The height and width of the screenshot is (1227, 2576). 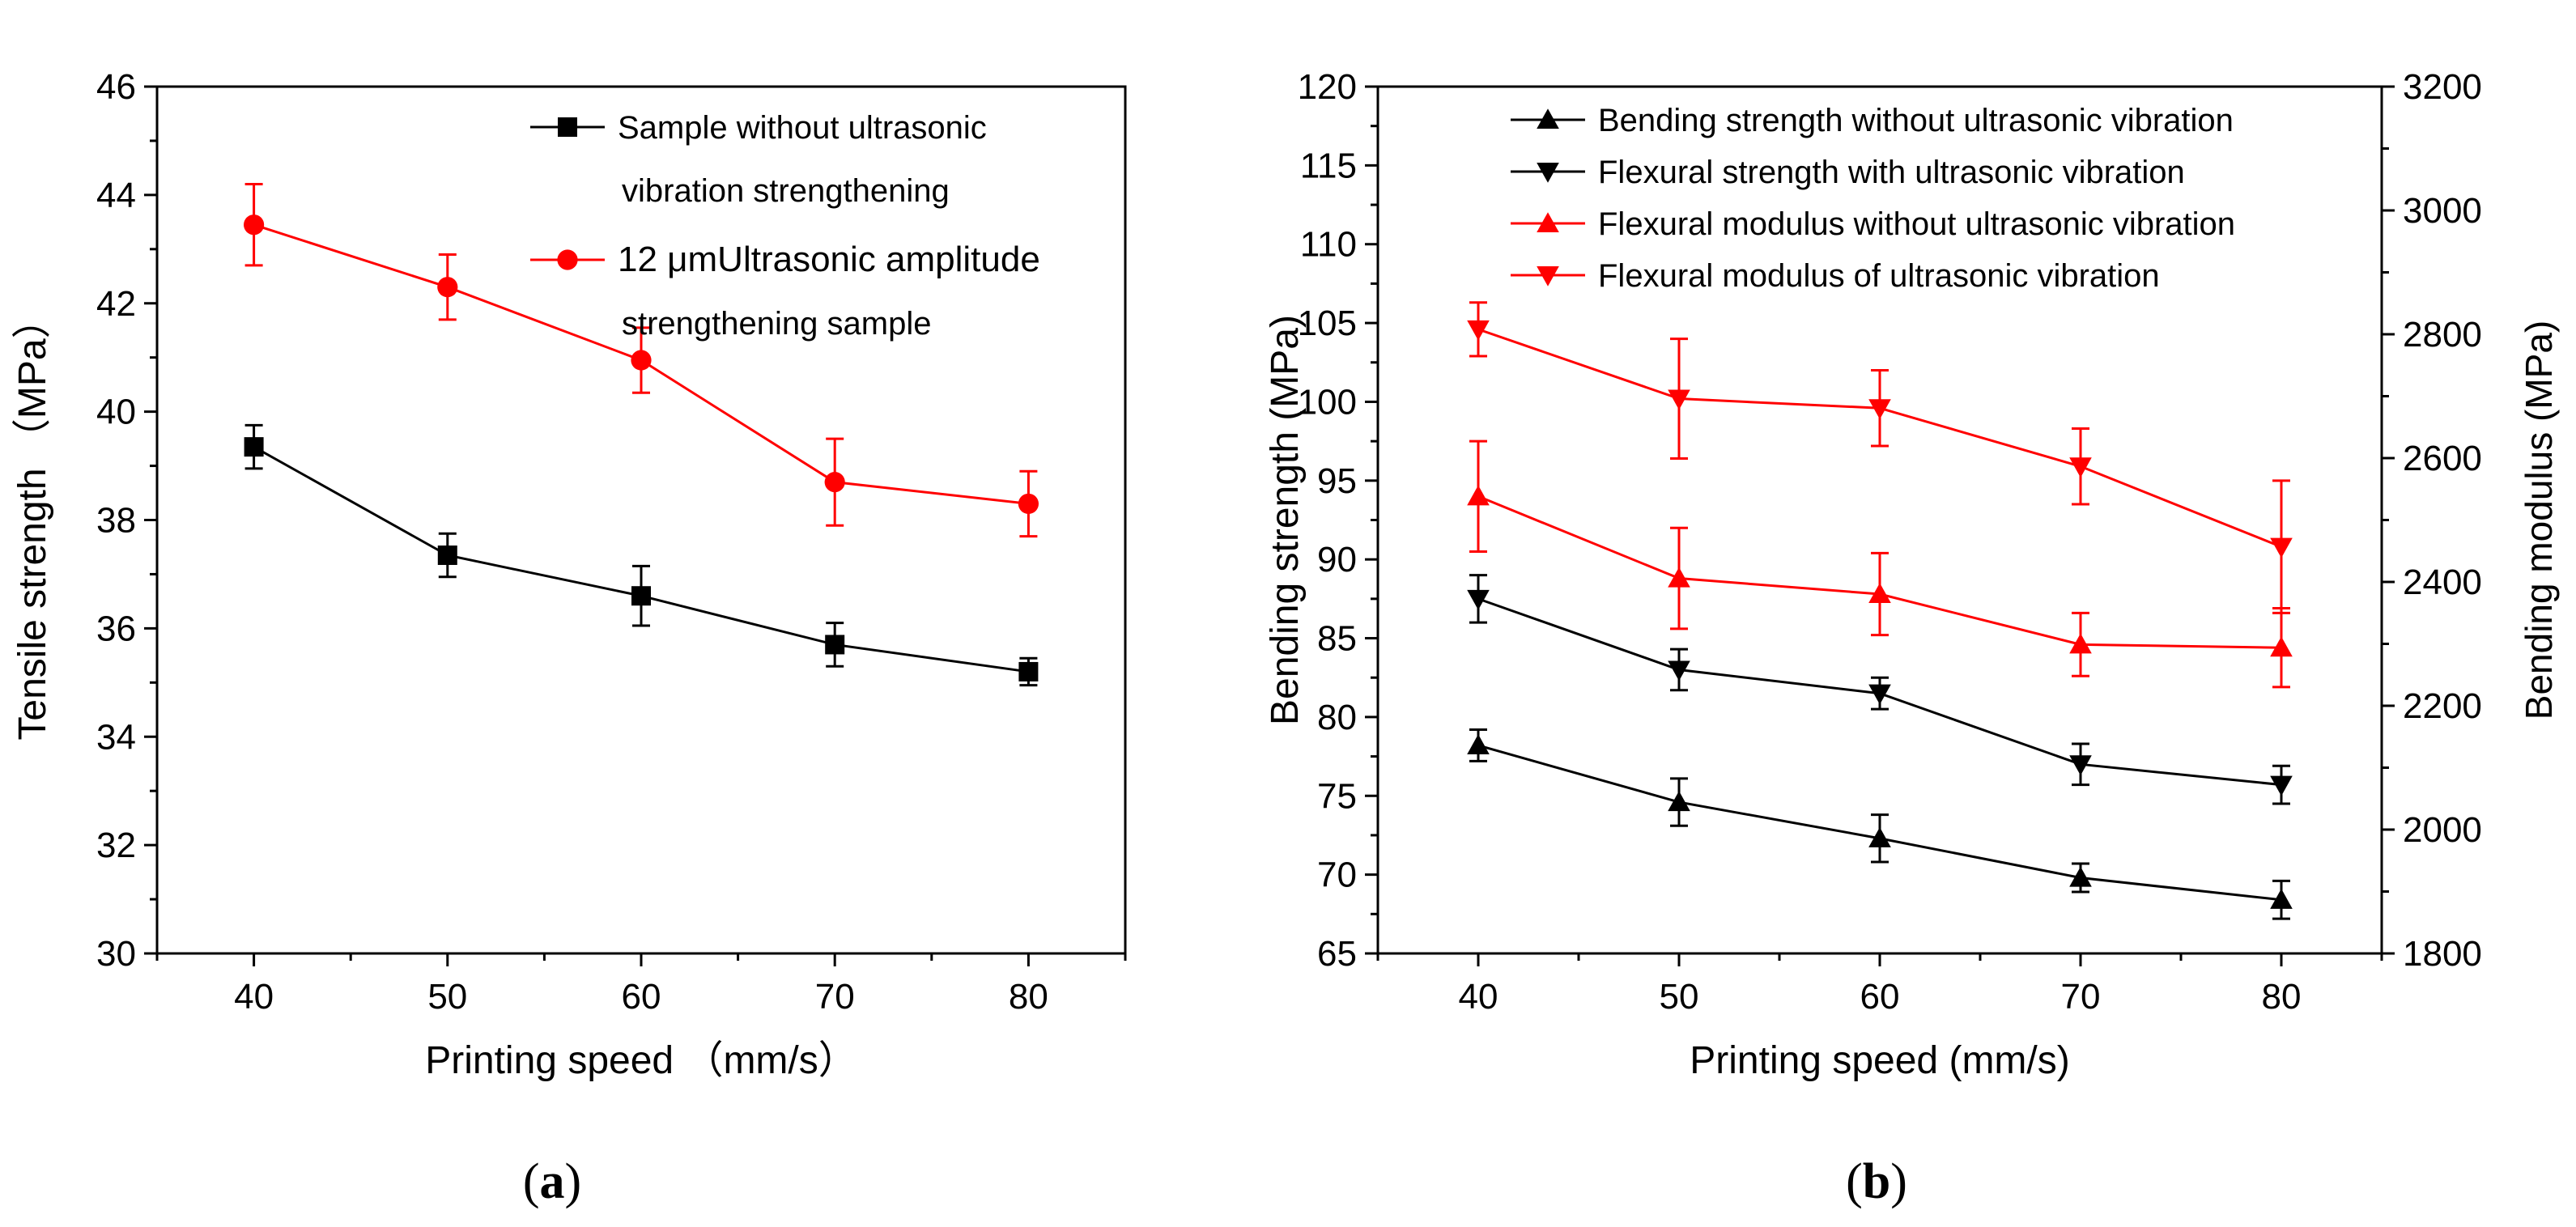 What do you see at coordinates (1328, 323) in the screenshot?
I see `y-tick-label: 105` at bounding box center [1328, 323].